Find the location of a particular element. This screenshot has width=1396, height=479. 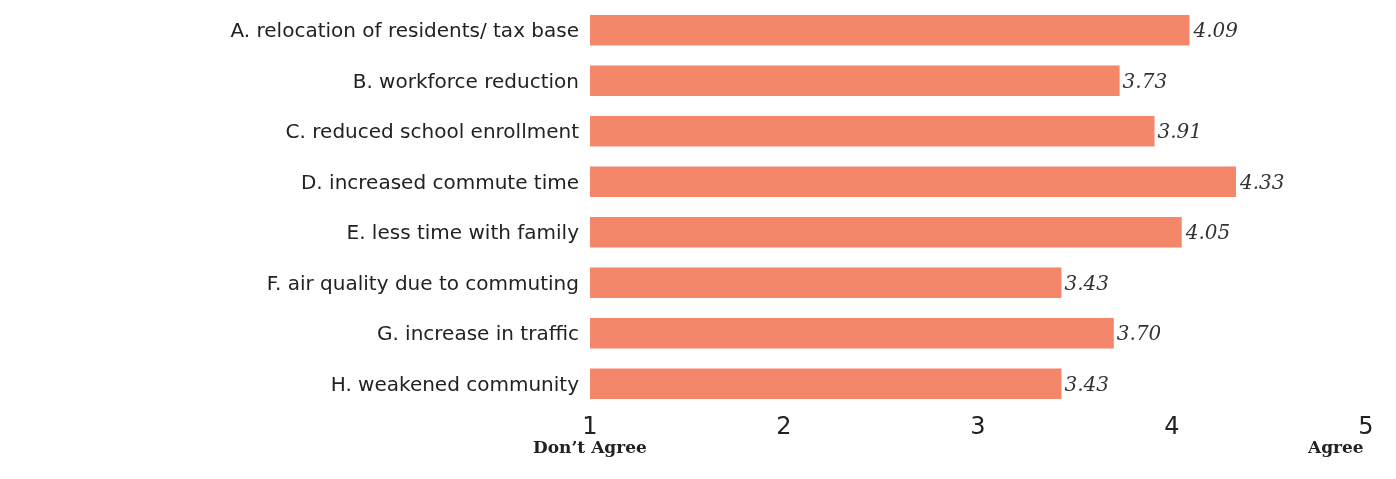

y-tick-label: D. increased commute time is located at coordinates (439, 181).